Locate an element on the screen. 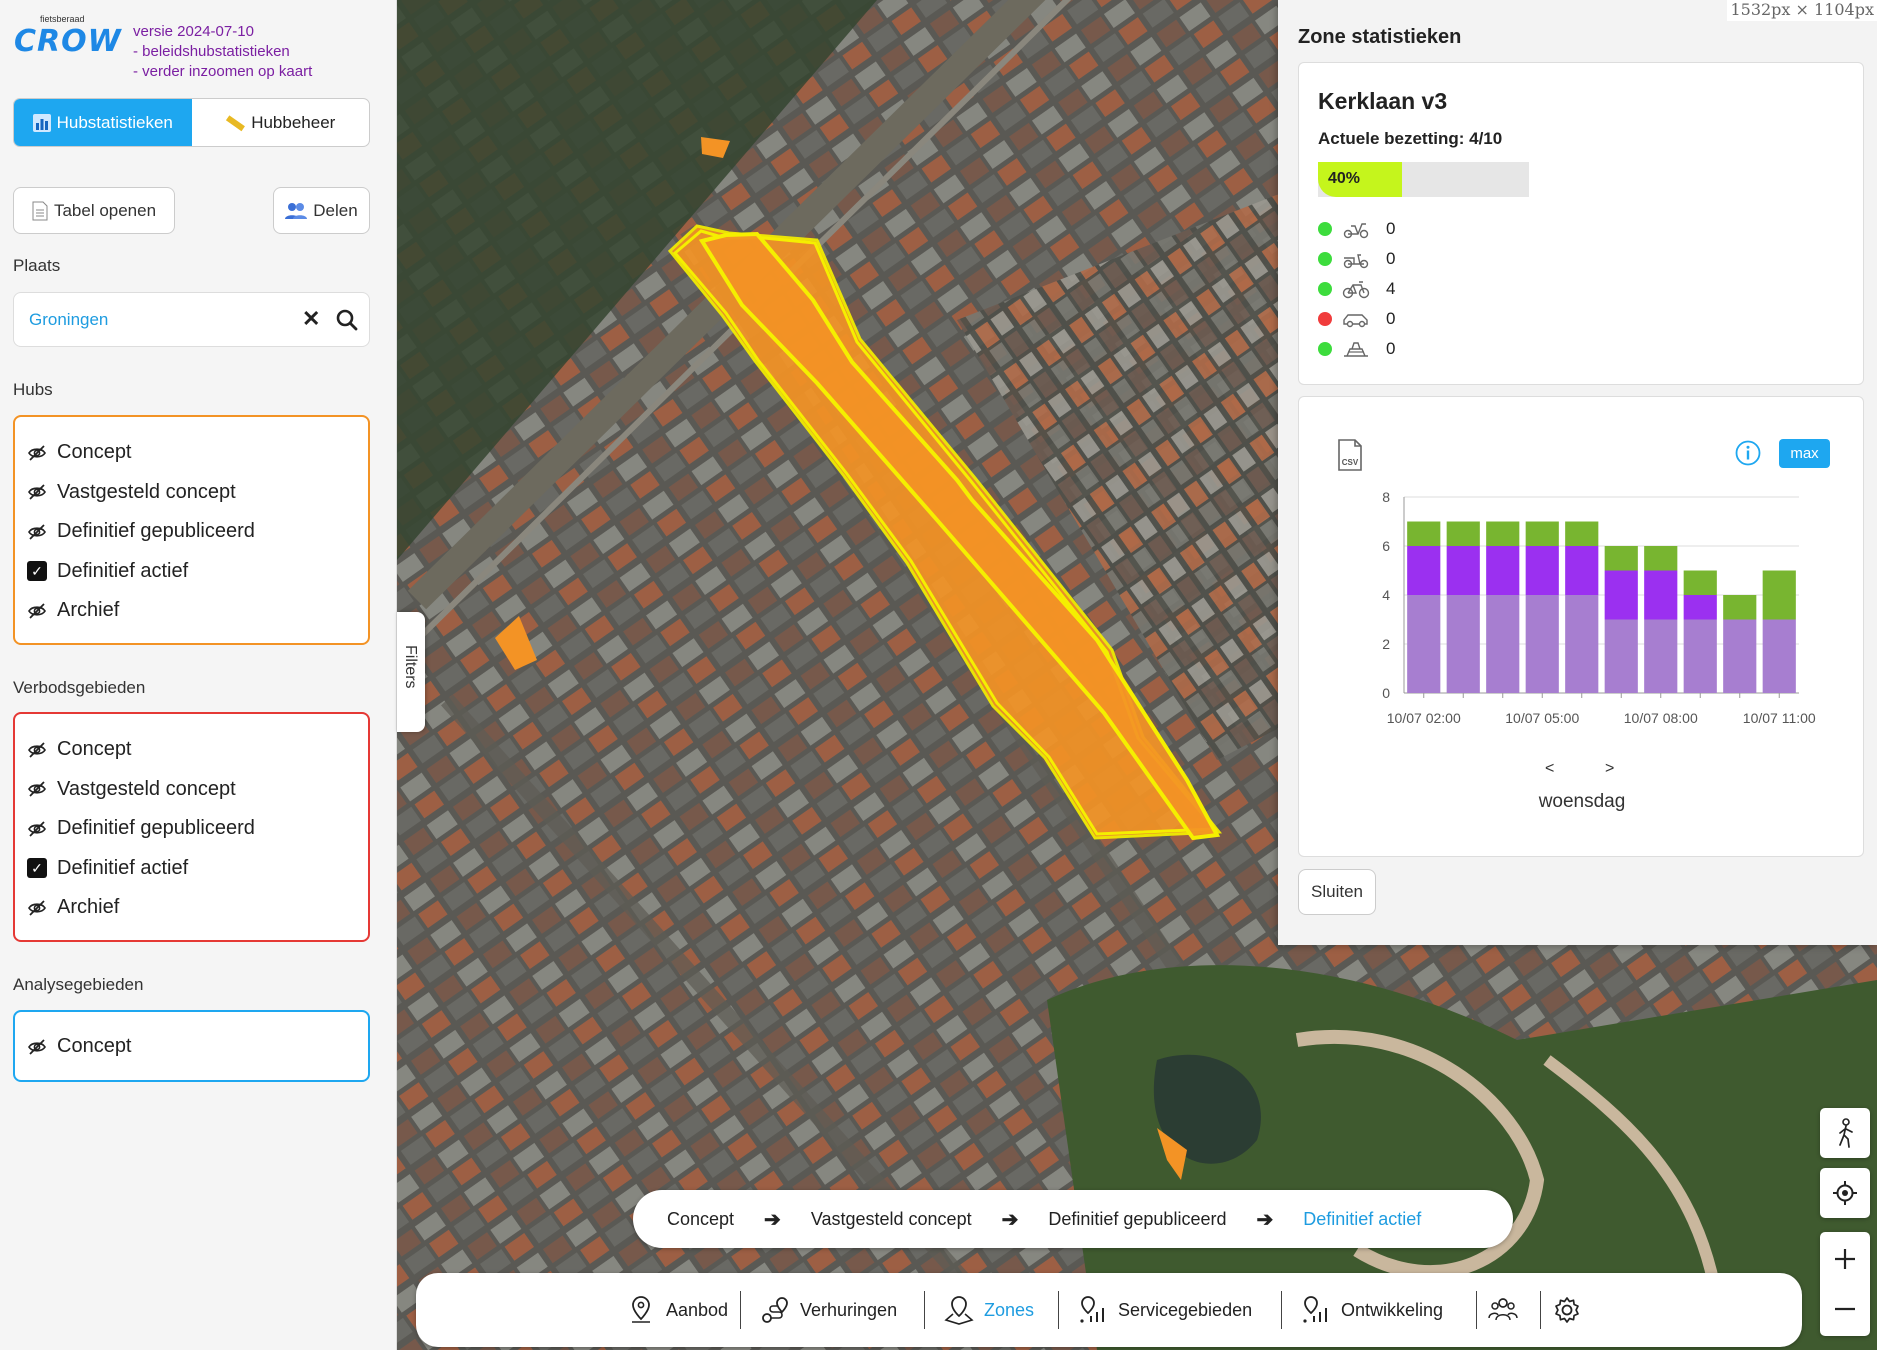  nav-label: Aanbod is located at coordinates (697, 1309).